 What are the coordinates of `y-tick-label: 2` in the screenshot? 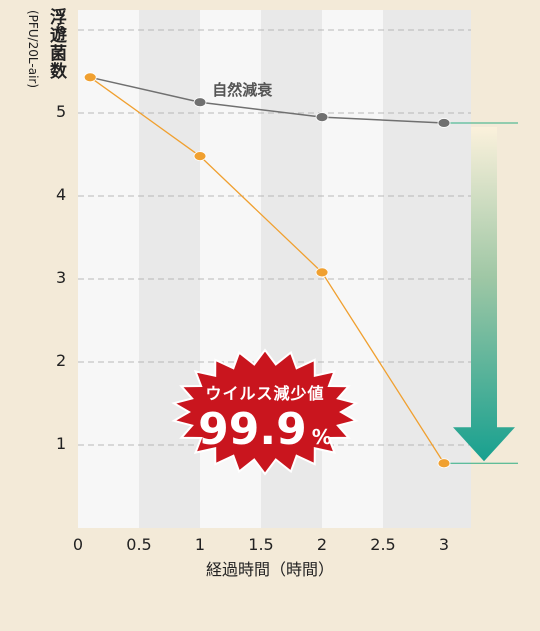 It's located at (61, 360).